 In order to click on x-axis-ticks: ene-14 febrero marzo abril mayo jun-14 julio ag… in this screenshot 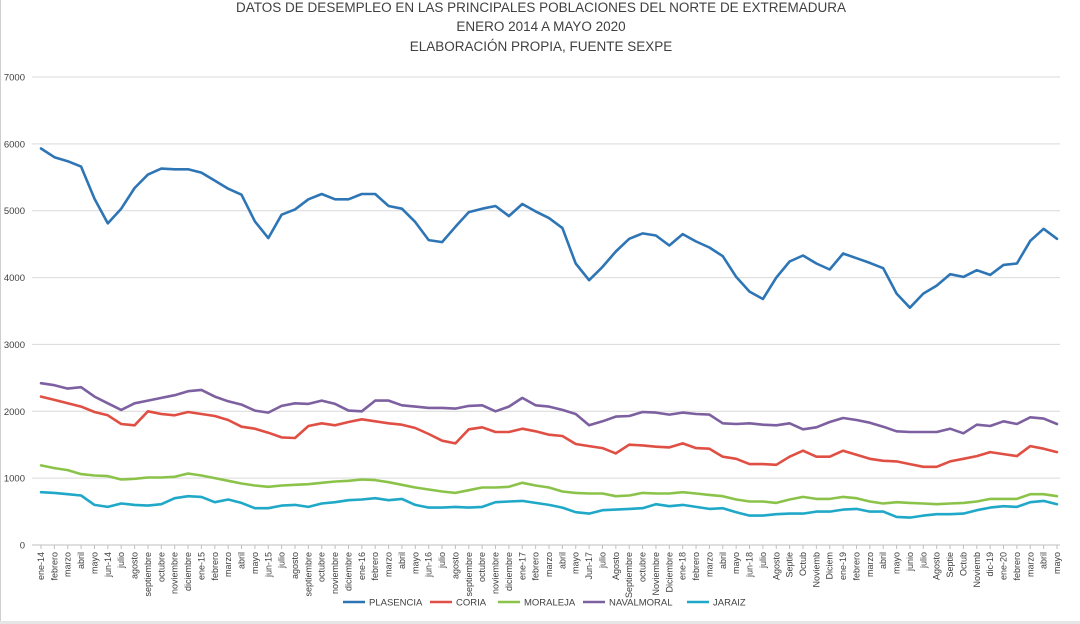, I will do `click(549, 571)`.